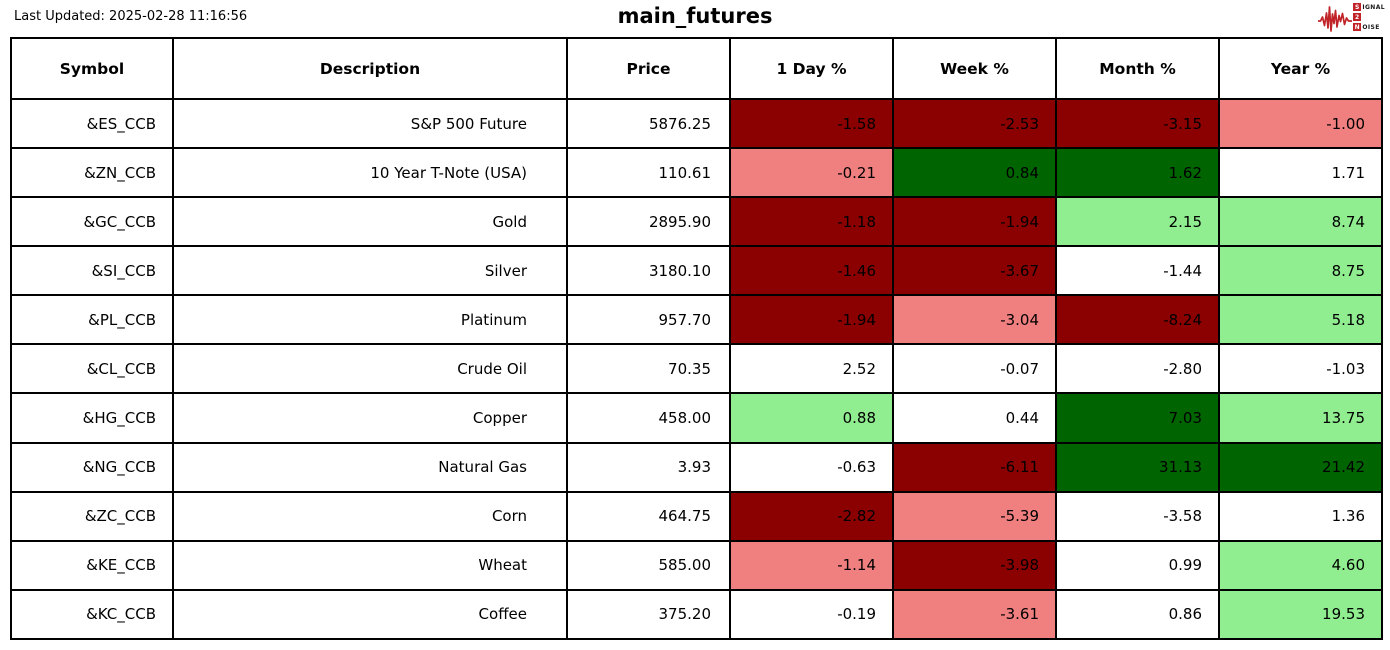  Describe the element at coordinates (811, 271) in the screenshot. I see `day-pct-cell: -1.46` at that location.